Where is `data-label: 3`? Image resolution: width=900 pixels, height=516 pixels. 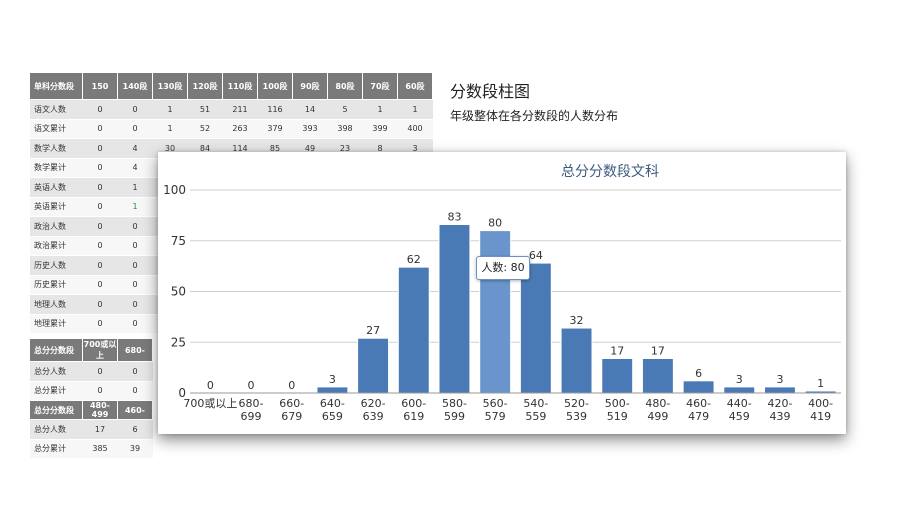 data-label: 3 is located at coordinates (332, 379).